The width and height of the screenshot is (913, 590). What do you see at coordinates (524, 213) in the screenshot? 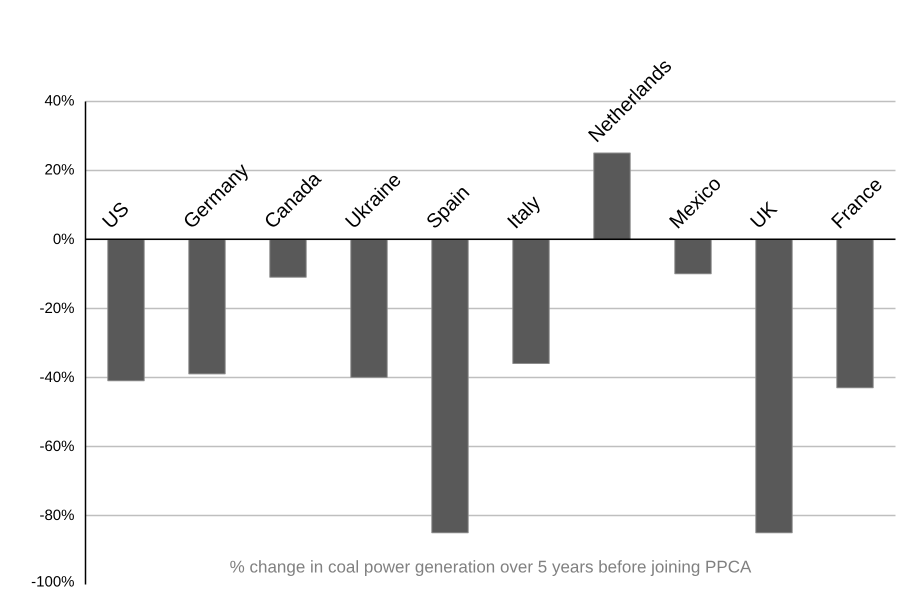
I see `x-tick-label: Italy` at bounding box center [524, 213].